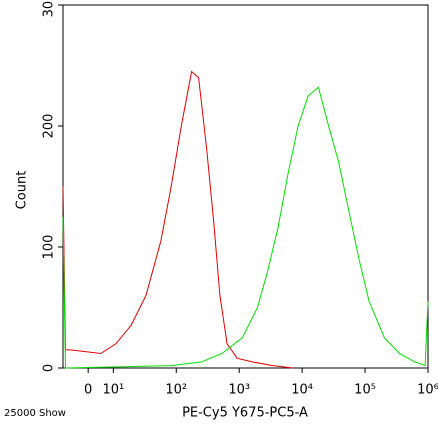 This screenshot has height=427, width=438. I want to click on y-tick-label: 0, so click(49, 368).